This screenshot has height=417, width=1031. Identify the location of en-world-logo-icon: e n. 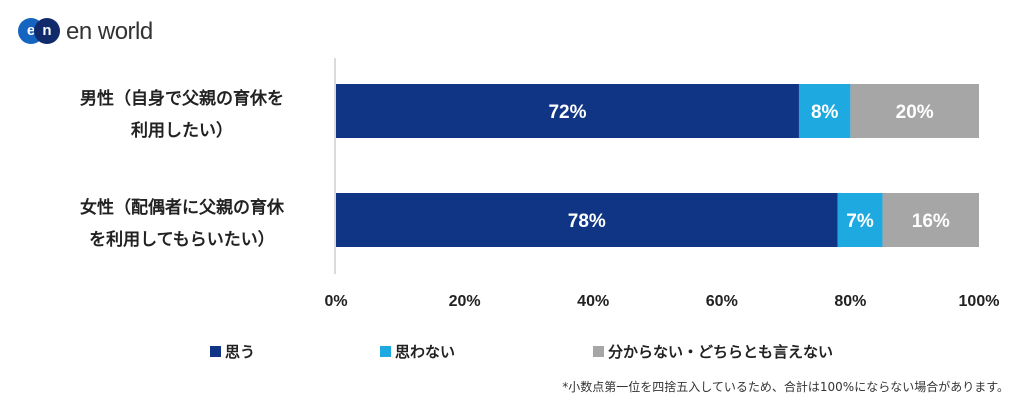
(39, 32).